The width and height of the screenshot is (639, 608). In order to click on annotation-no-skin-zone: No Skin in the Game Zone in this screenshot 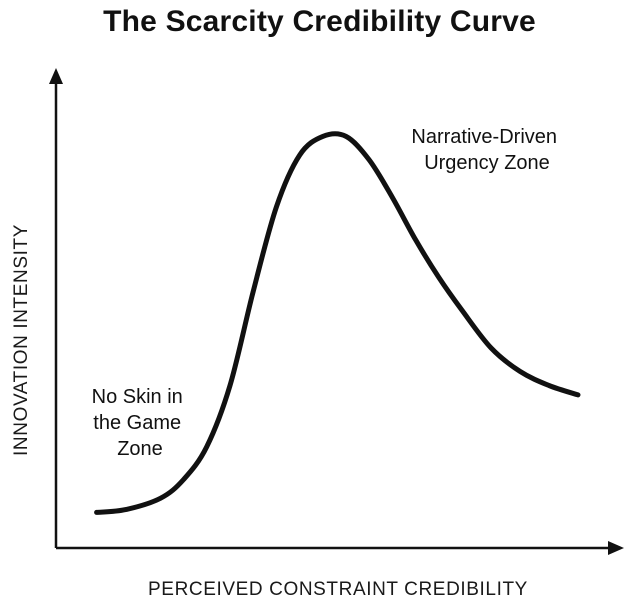, I will do `click(140, 423)`.